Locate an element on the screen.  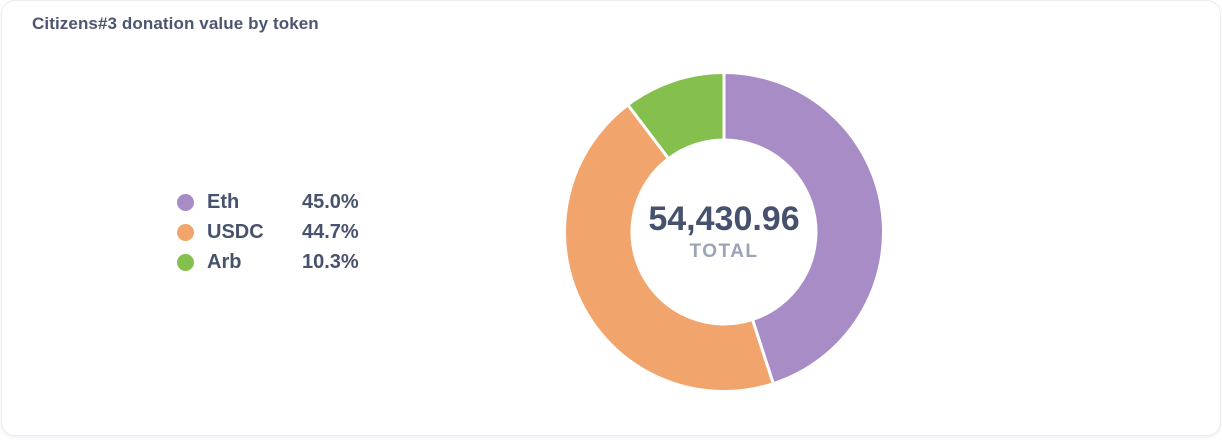
chart-legend: Eth 45.0% USDC 44.7% Arb 10.3% is located at coordinates (268, 232).